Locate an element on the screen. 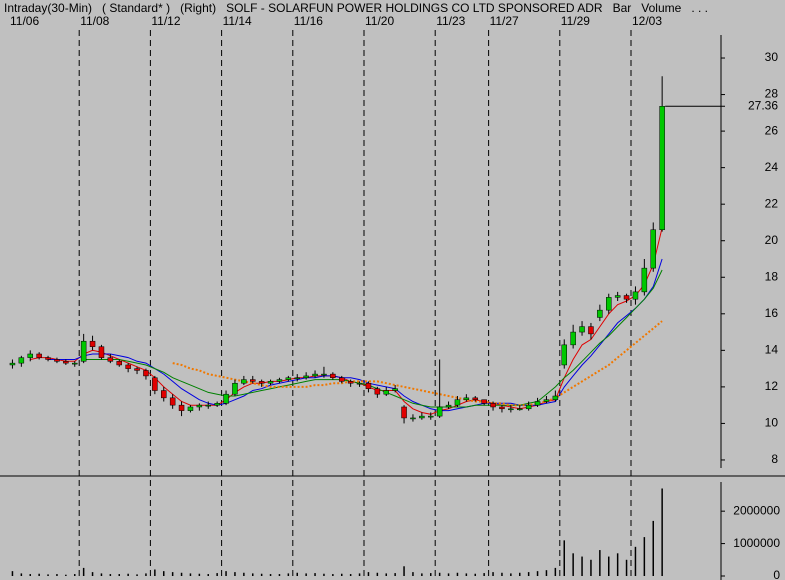  last-price-label: 27.36 is located at coordinates (763, 105).